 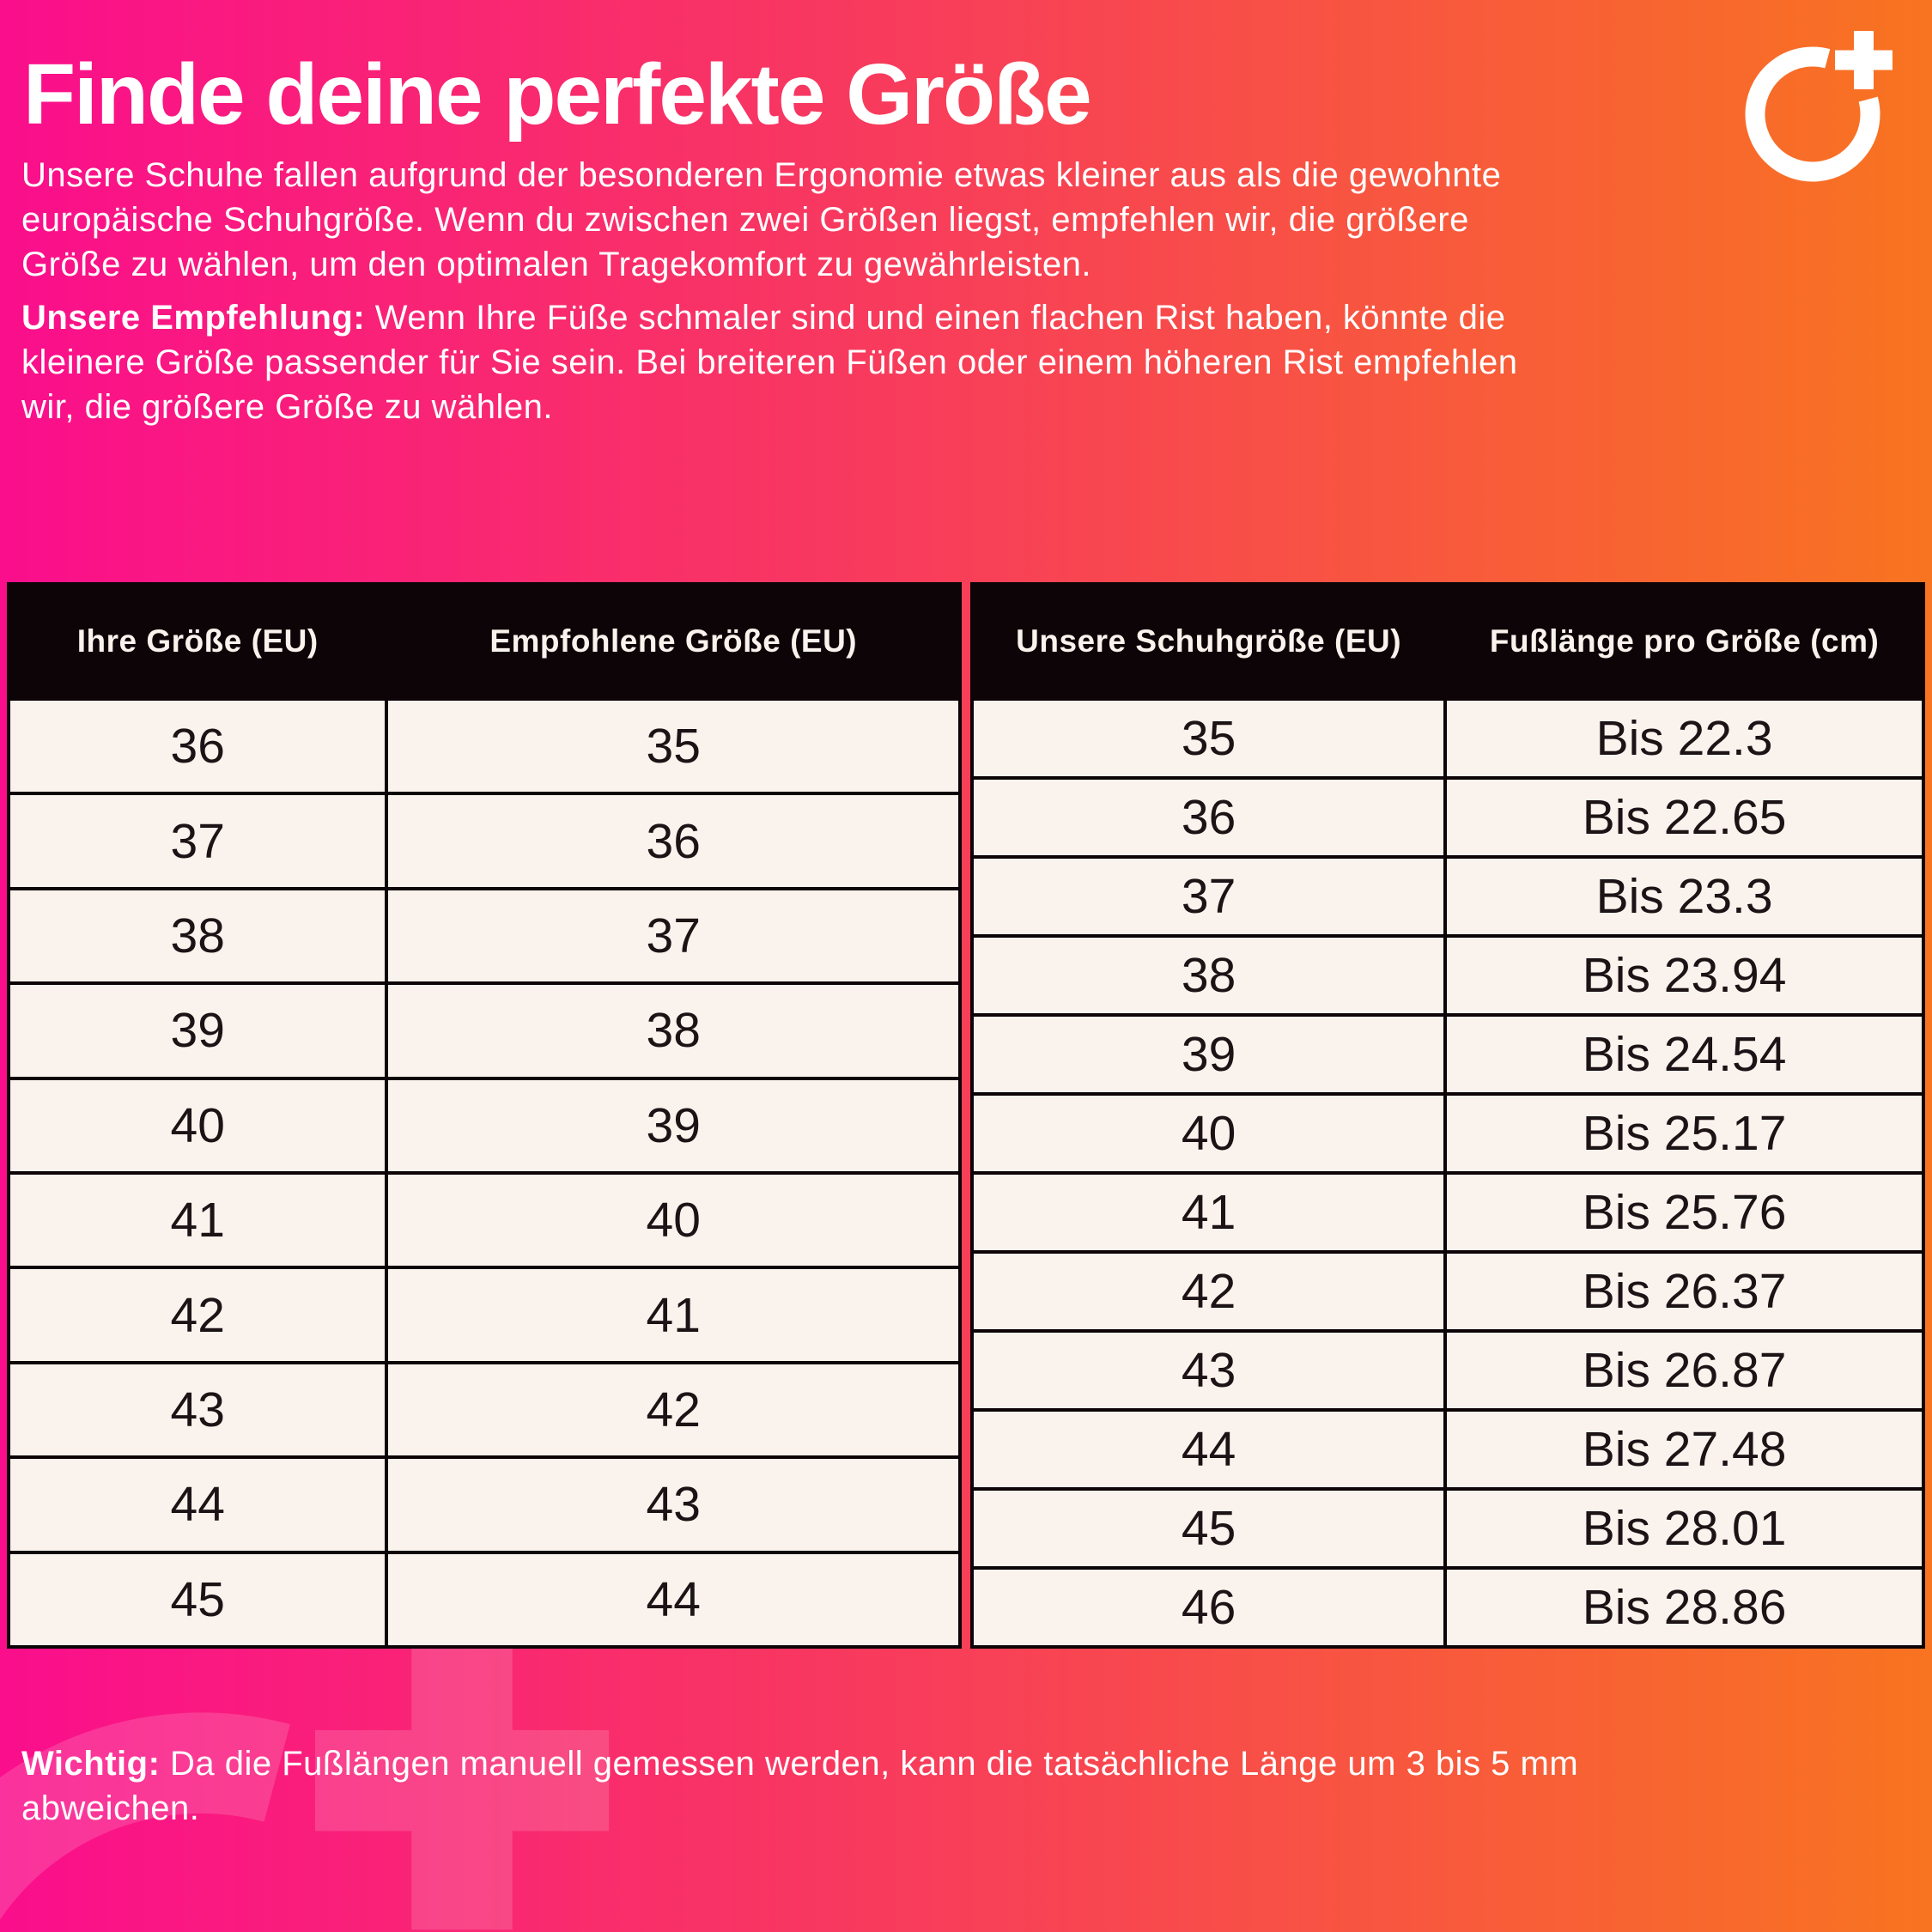 I want to click on table-cell: Bis 23.94, so click(x=1684, y=976).